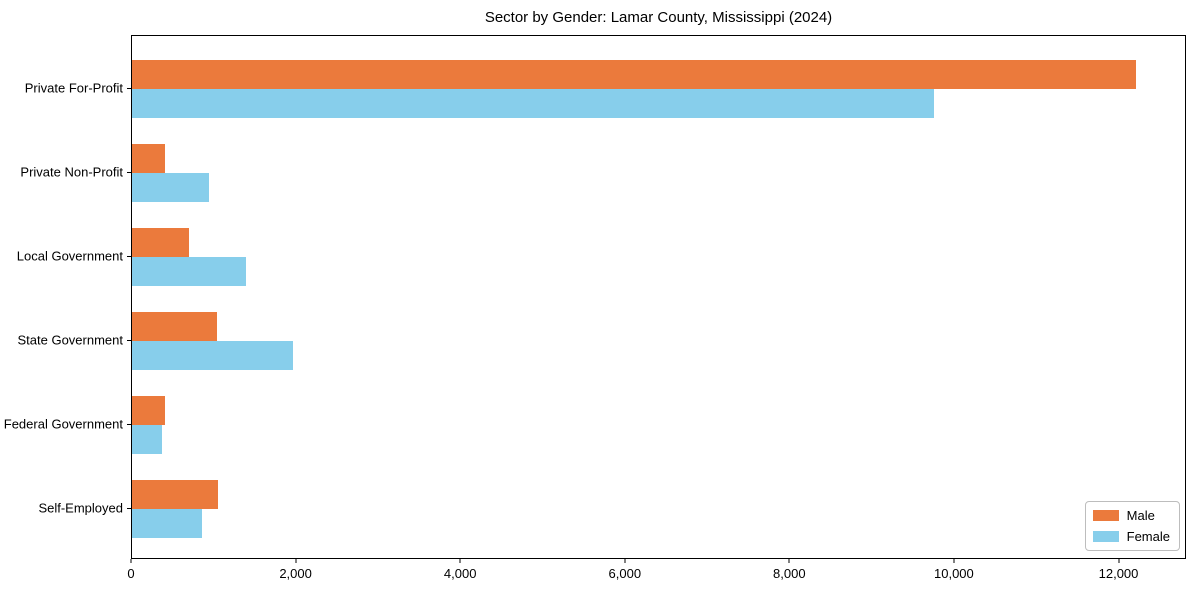 The width and height of the screenshot is (1200, 600). I want to click on x-tick-label: 12,000, so click(1118, 573).